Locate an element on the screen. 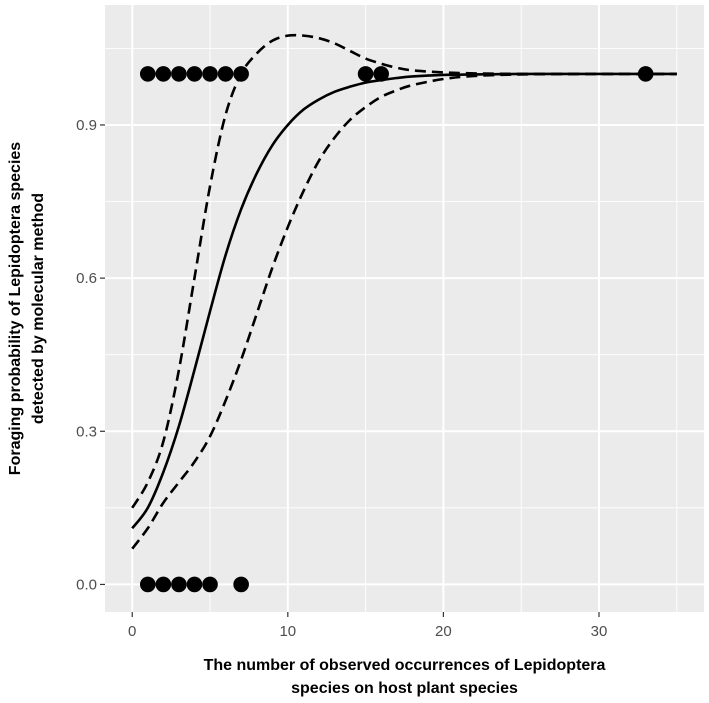 The width and height of the screenshot is (709, 703). x-tick-label: 0 is located at coordinates (132, 631).